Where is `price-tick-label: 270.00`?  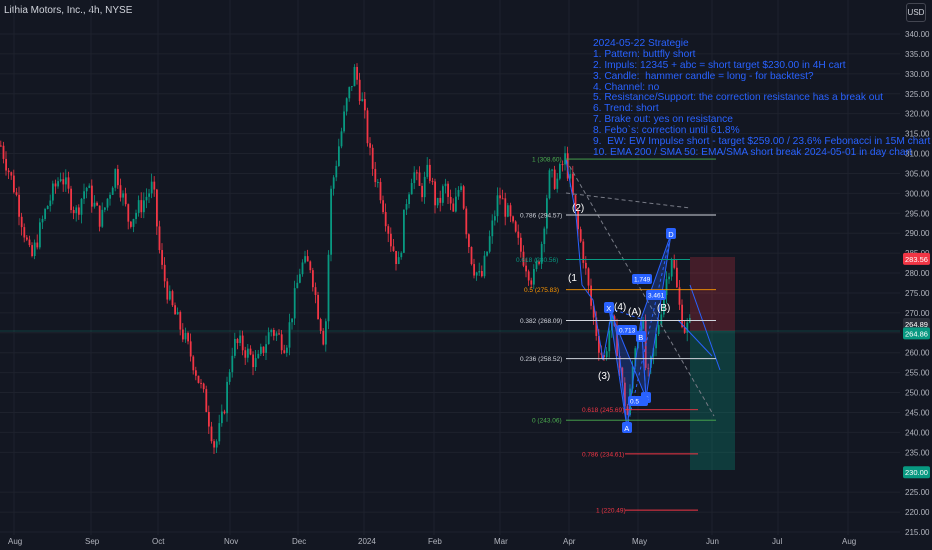 price-tick-label: 270.00 is located at coordinates (917, 313).